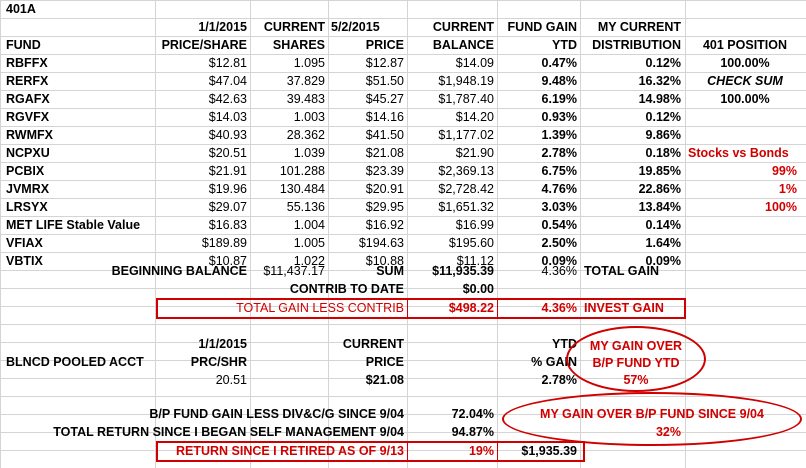 Image resolution: width=806 pixels, height=468 pixels. I want to click on fund-name-cell: RBFFX, so click(27, 63).